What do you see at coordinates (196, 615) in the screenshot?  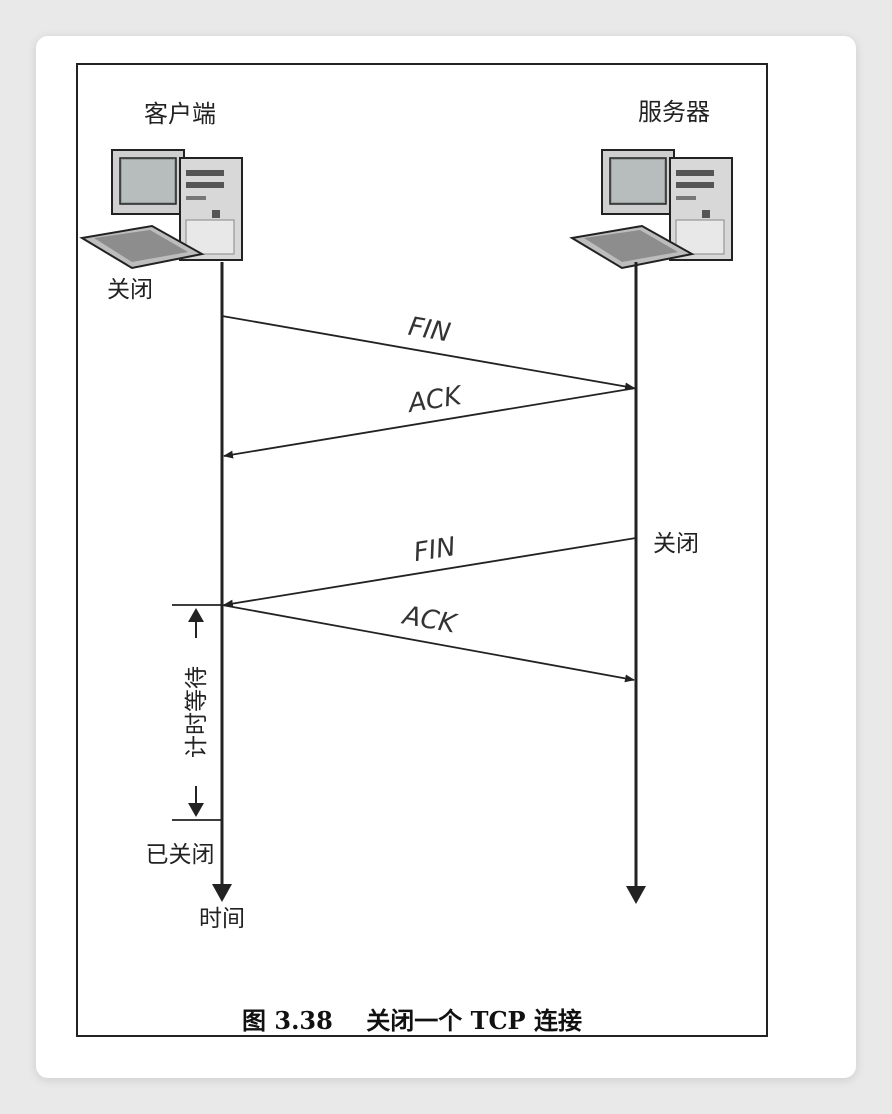 I see `timed-wait-up-arrow-icon` at bounding box center [196, 615].